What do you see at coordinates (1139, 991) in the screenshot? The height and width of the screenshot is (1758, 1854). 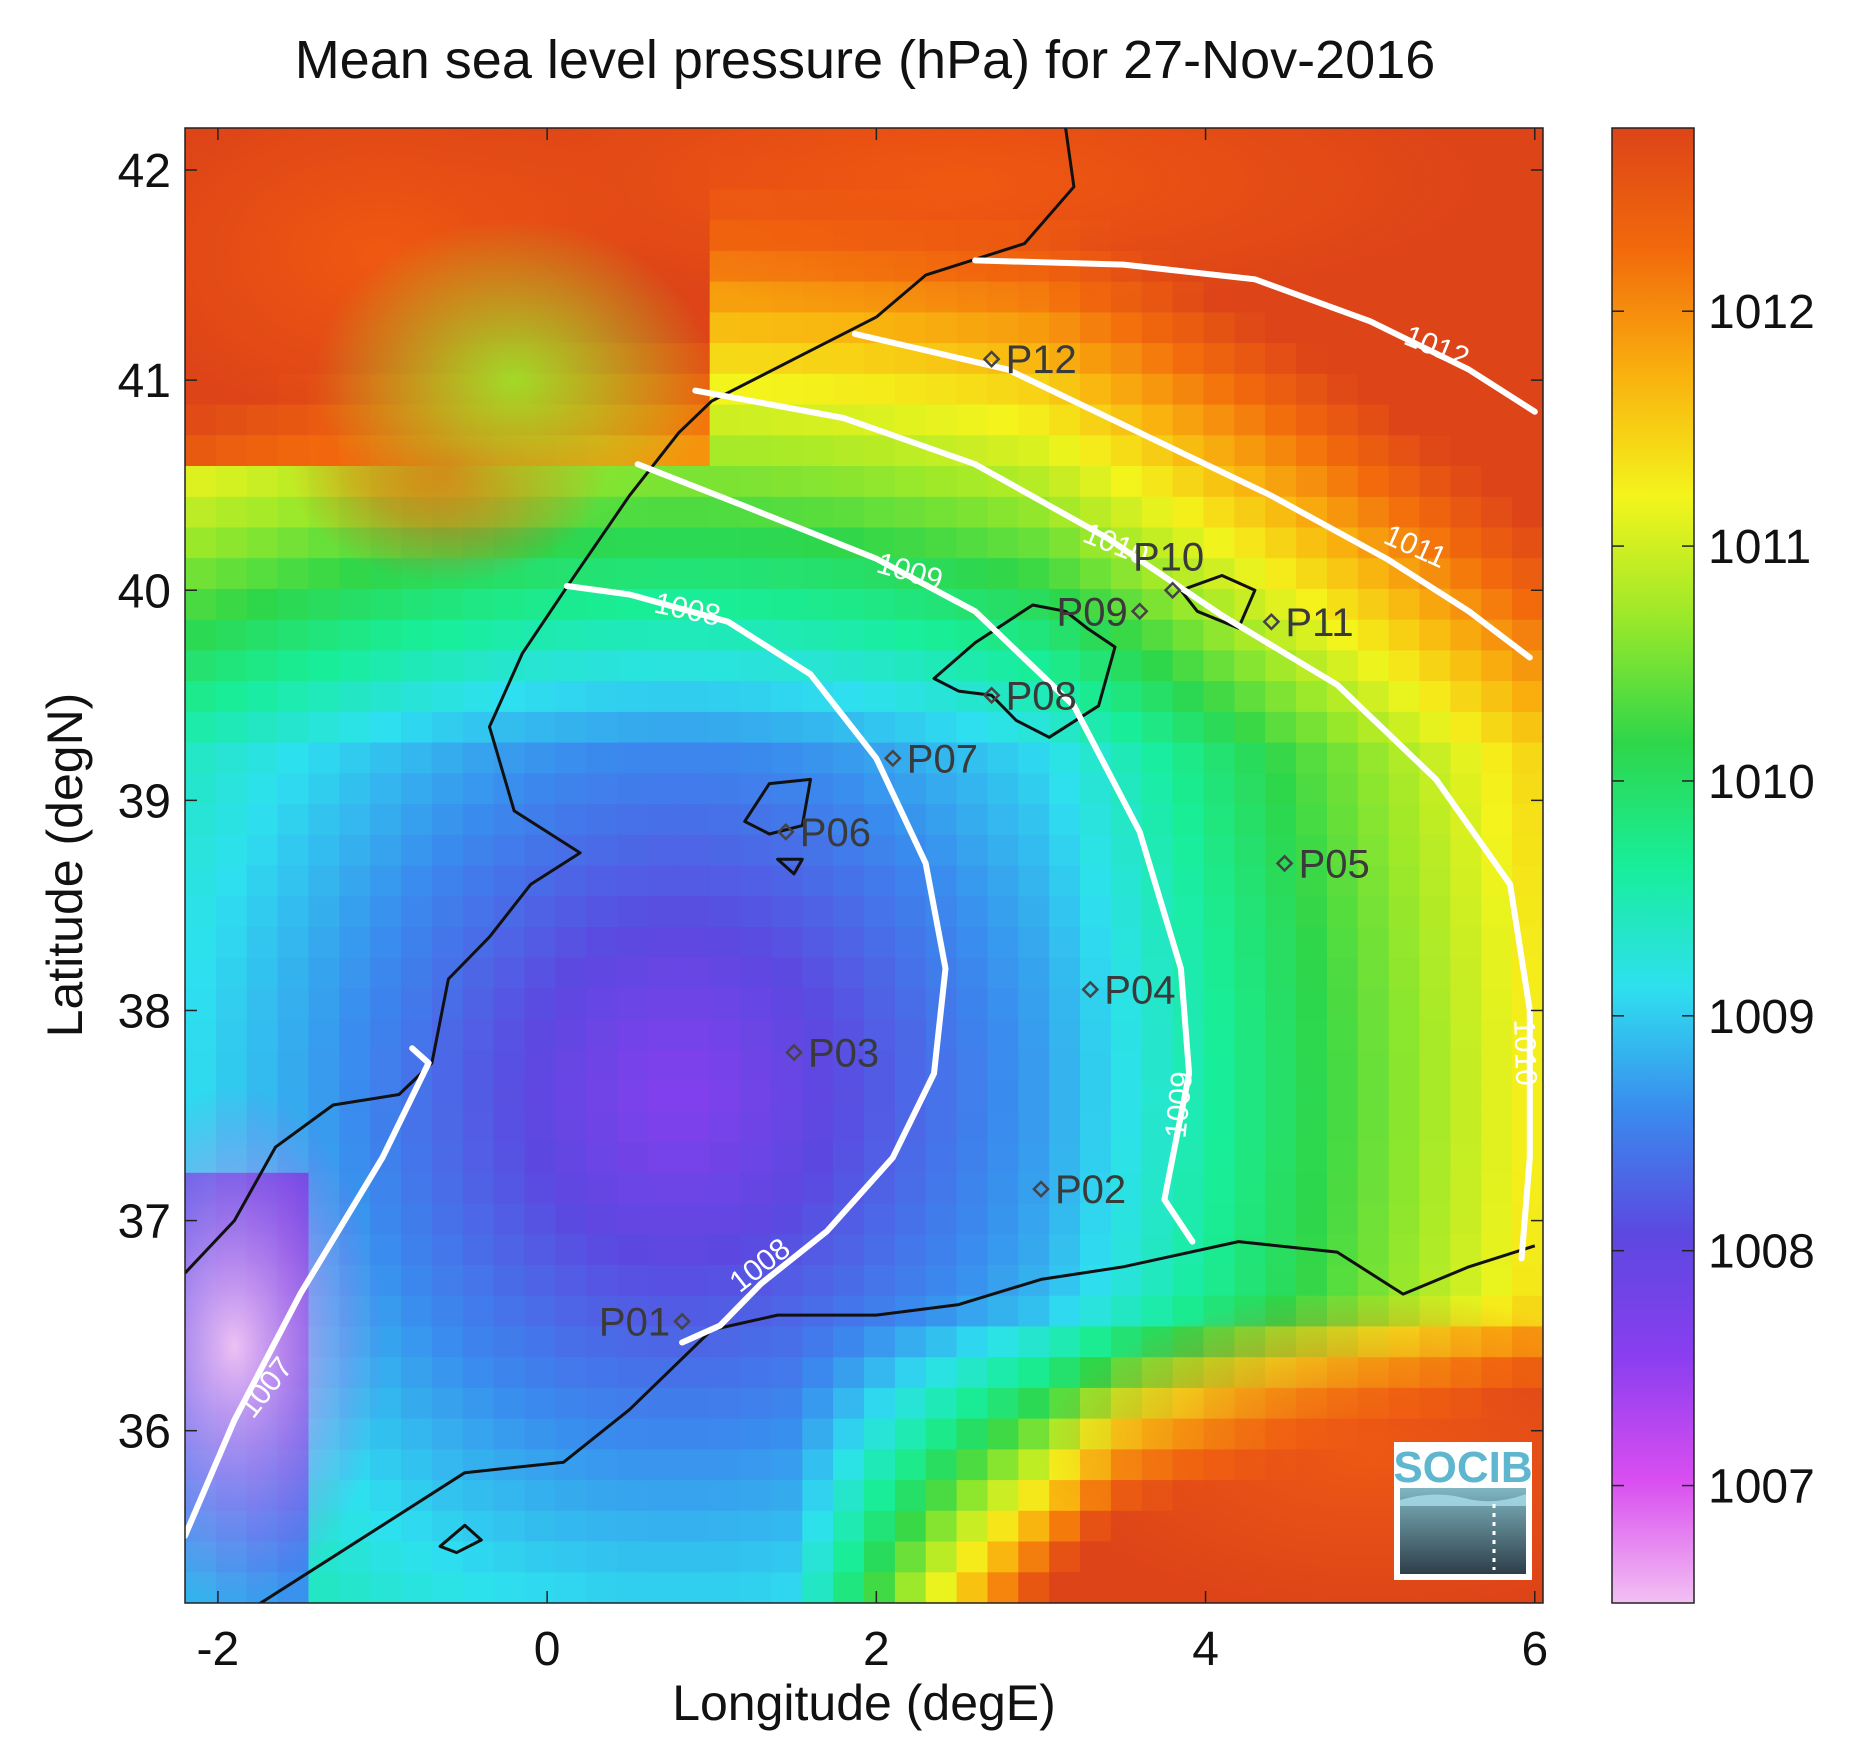 I see `station-label-p04: P04` at bounding box center [1139, 991].